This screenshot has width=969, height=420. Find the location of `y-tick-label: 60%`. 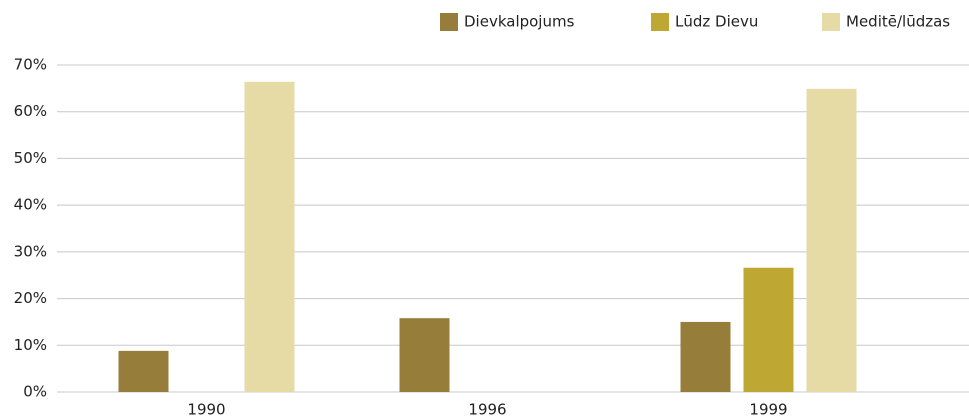

y-tick-label: 60% is located at coordinates (30, 111).